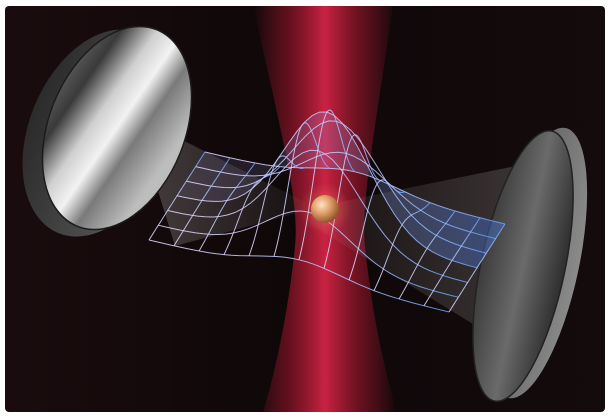 The height and width of the screenshot is (418, 610). Describe the element at coordinates (530, 265) in the screenshot. I see `right-mirror` at that location.